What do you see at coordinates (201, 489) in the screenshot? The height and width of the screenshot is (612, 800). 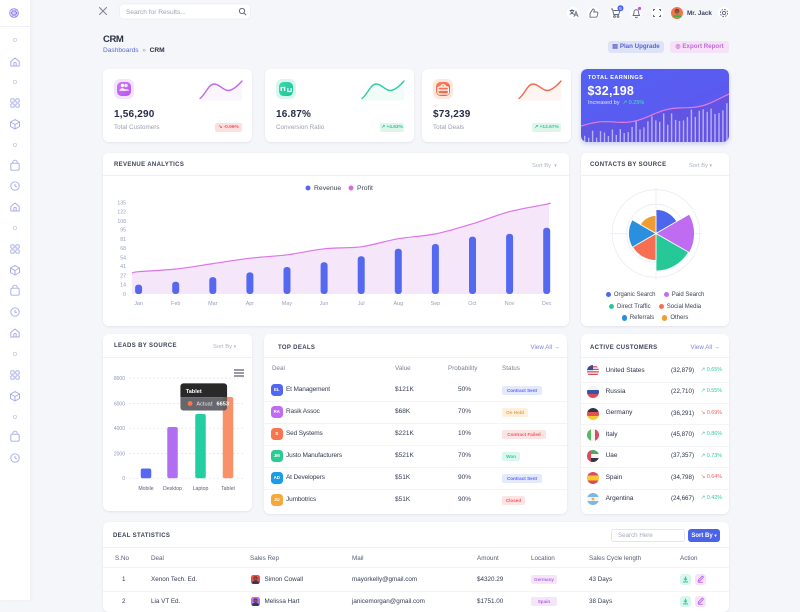 I see `svg-text: Laptop` at bounding box center [201, 489].